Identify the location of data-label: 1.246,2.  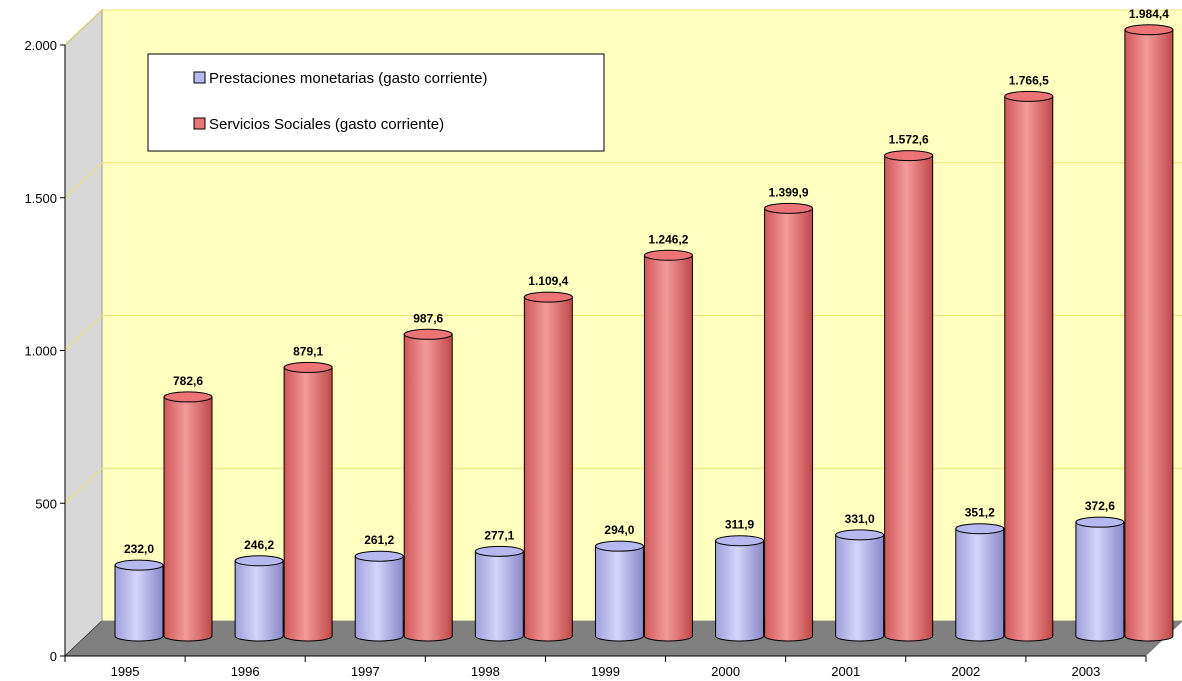
(668, 239).